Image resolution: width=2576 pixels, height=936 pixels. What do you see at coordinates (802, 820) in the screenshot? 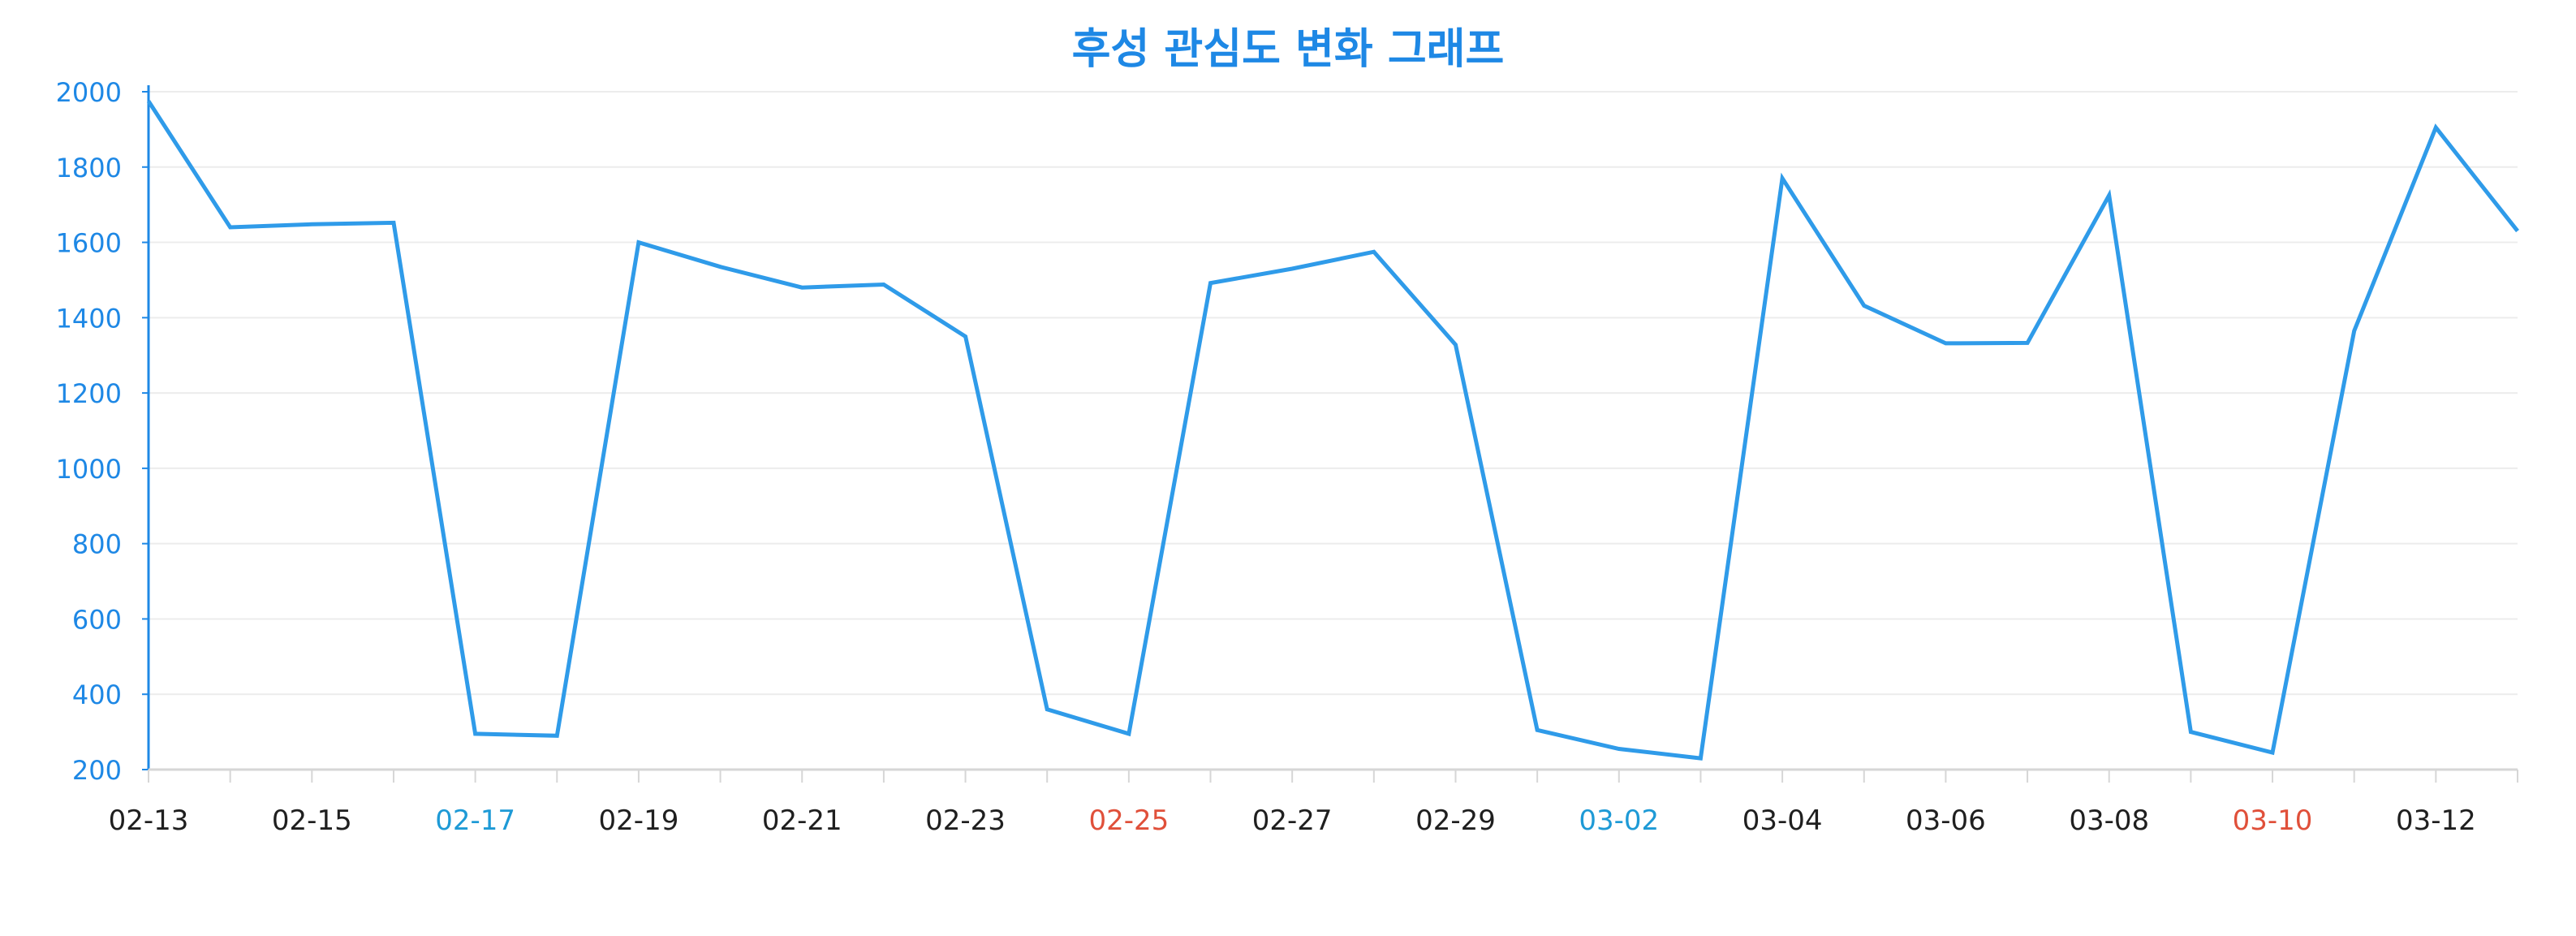
I see `x-tick-label: 02-21` at bounding box center [802, 820].